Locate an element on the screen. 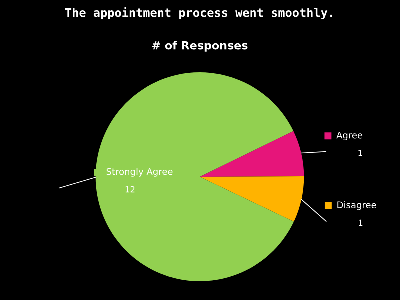 Image resolution: width=400 pixels, height=300 pixels. legend-label: Agree is located at coordinates (349, 136).